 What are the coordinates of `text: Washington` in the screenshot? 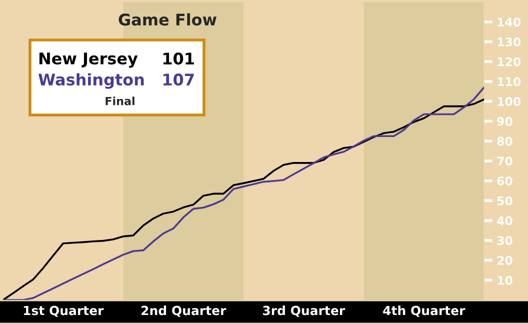 It's located at (91, 81).